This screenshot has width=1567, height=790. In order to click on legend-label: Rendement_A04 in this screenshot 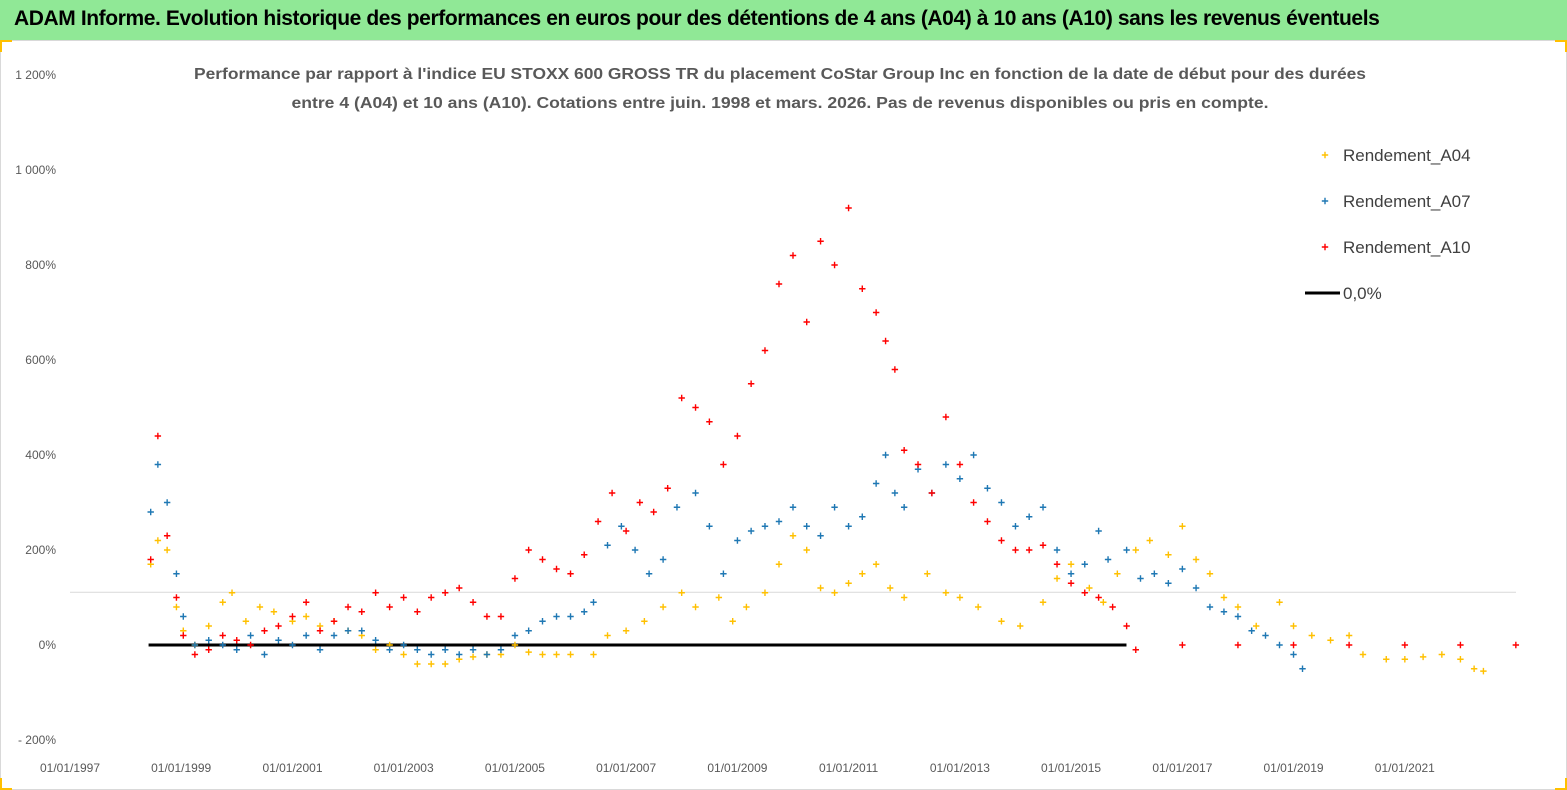, I will do `click(1407, 155)`.